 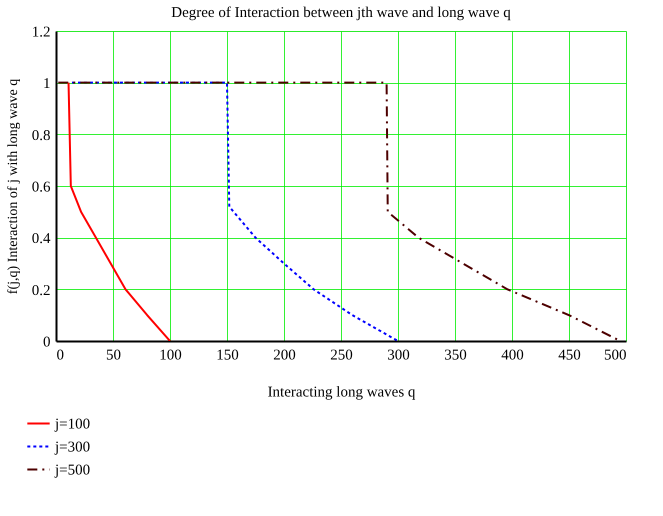 What do you see at coordinates (72, 448) in the screenshot?
I see `legend-label: j=300` at bounding box center [72, 448].